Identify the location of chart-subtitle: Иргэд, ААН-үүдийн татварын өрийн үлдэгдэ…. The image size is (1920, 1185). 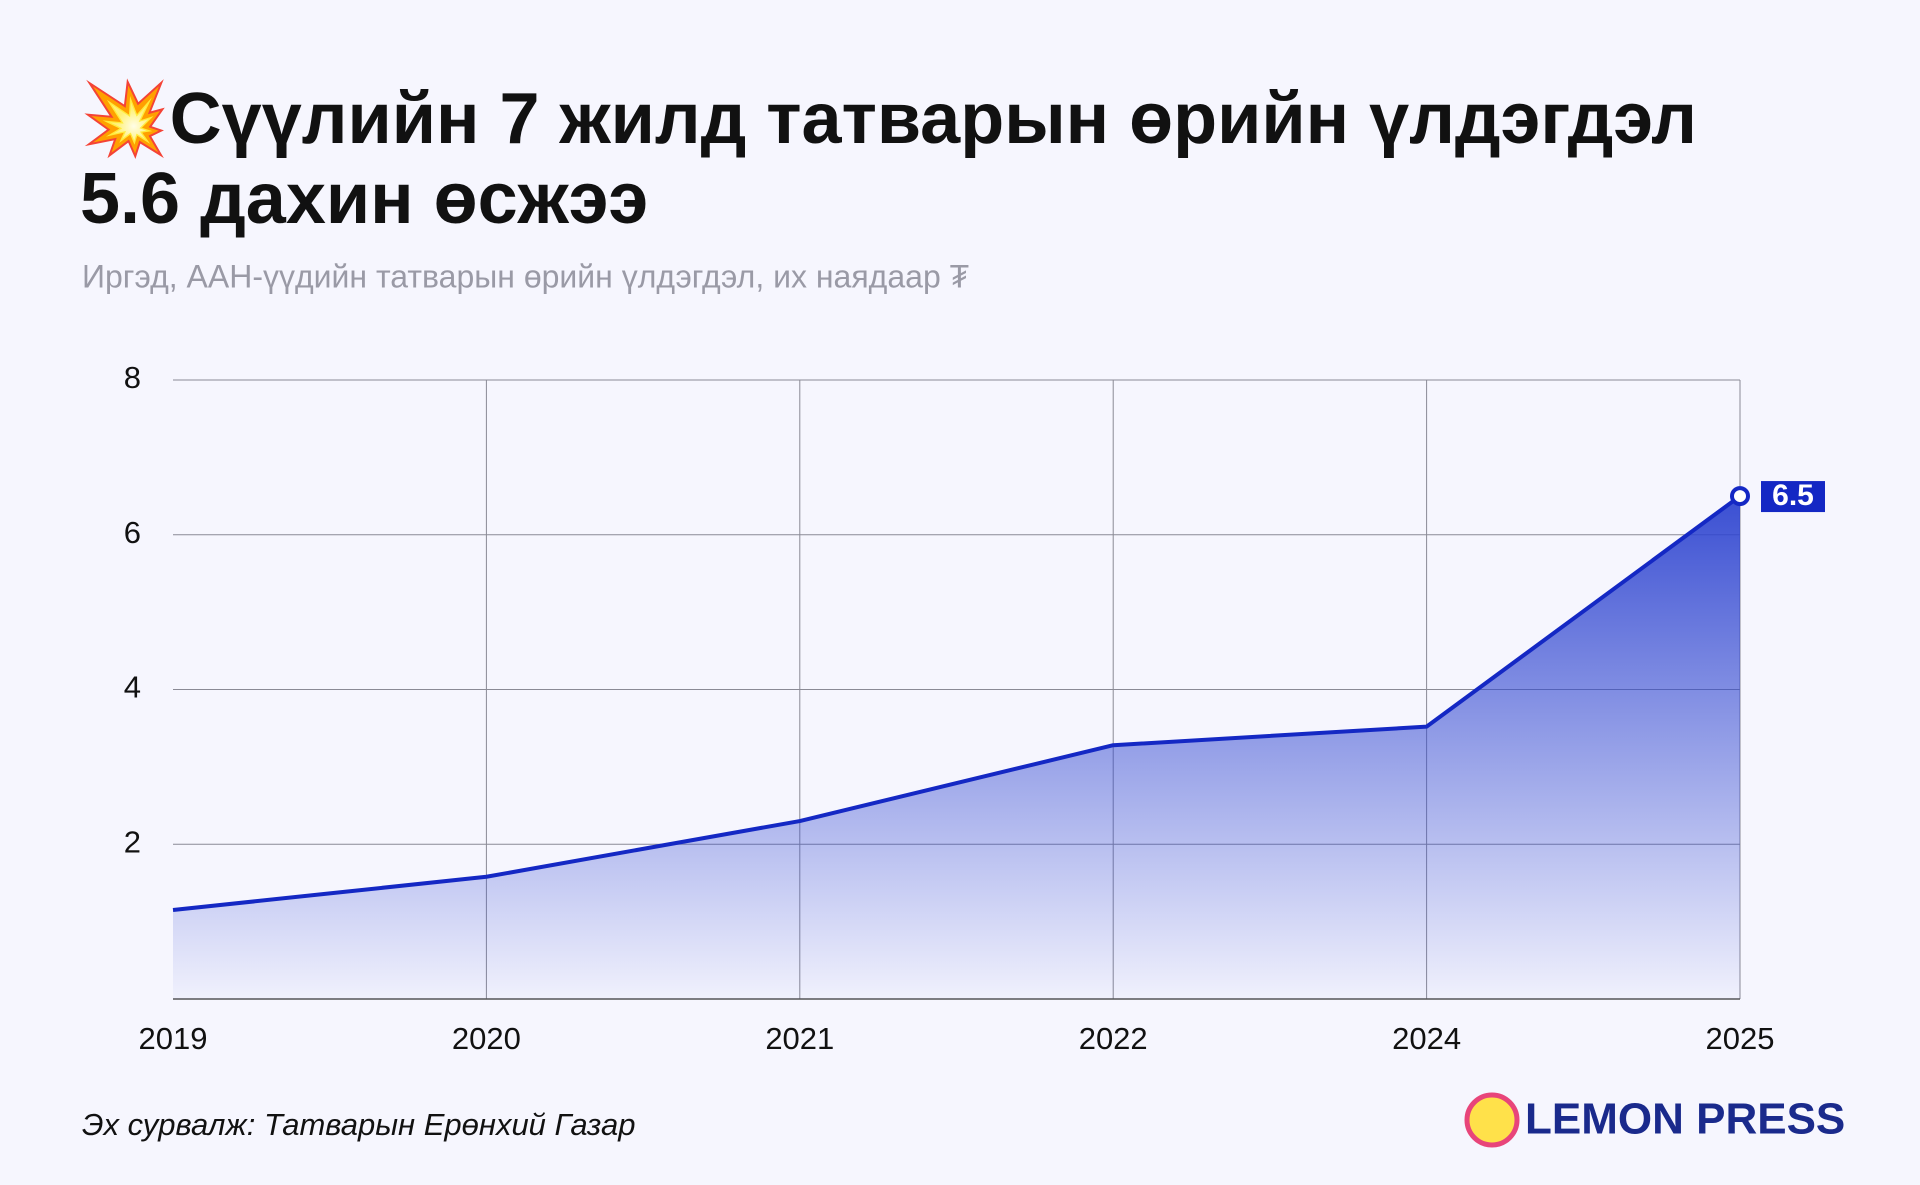
(525, 276).